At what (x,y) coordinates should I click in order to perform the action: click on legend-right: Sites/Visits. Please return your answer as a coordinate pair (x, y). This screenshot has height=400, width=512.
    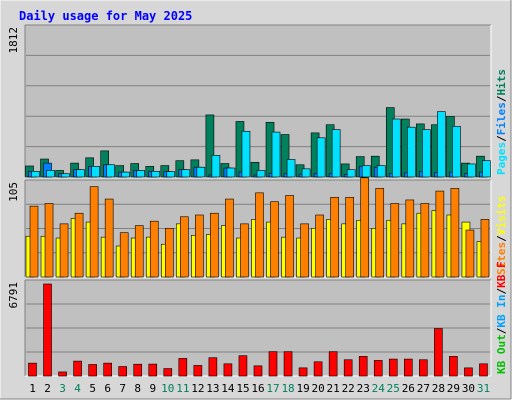
    Looking at the image, I should click on (501, 236).